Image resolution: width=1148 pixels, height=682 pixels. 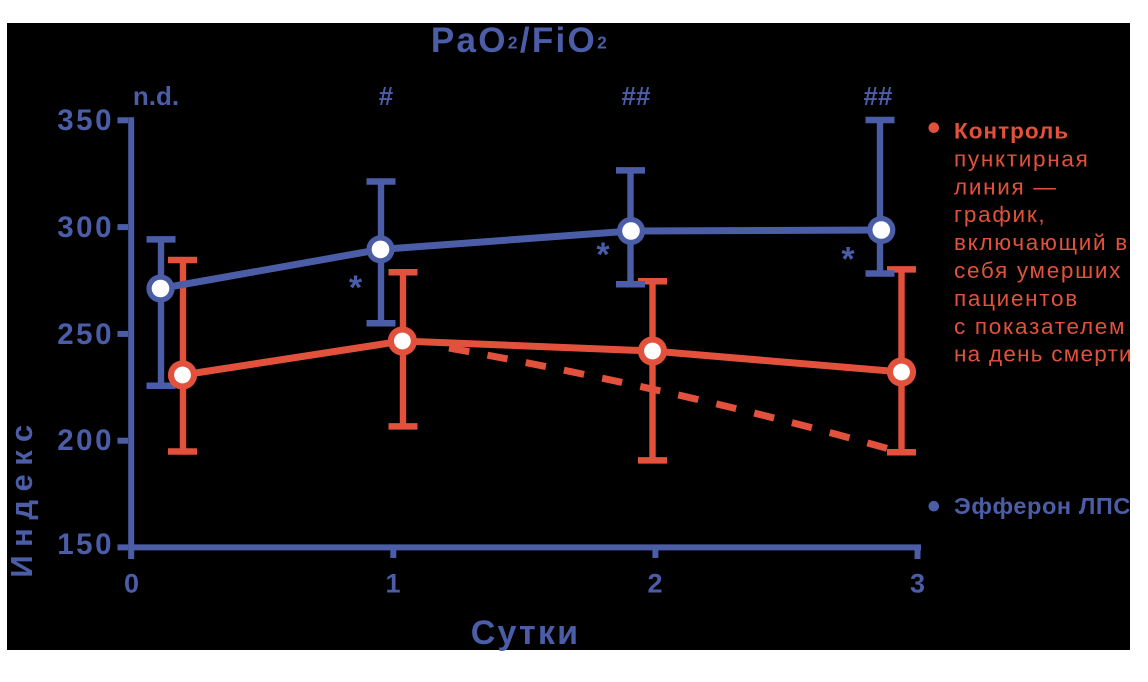 I want to click on svg-text: 150, so click(x=85, y=544).